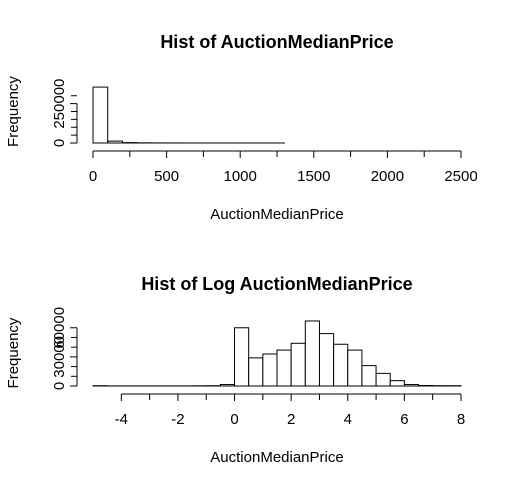  I want to click on hist1-x-label: AuctionMedianPrice, so click(276, 214).